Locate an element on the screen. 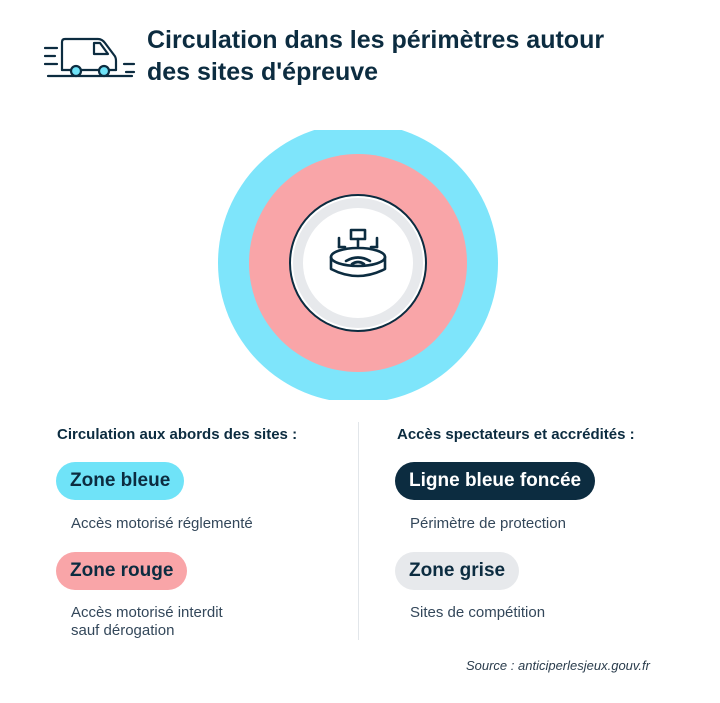 The width and height of the screenshot is (720, 703). column-divider is located at coordinates (358, 531).